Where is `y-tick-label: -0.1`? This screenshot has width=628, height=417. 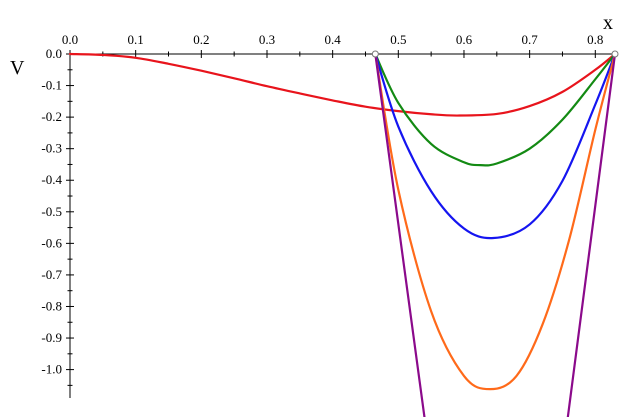 y-tick-label: -0.1 is located at coordinates (51, 85).